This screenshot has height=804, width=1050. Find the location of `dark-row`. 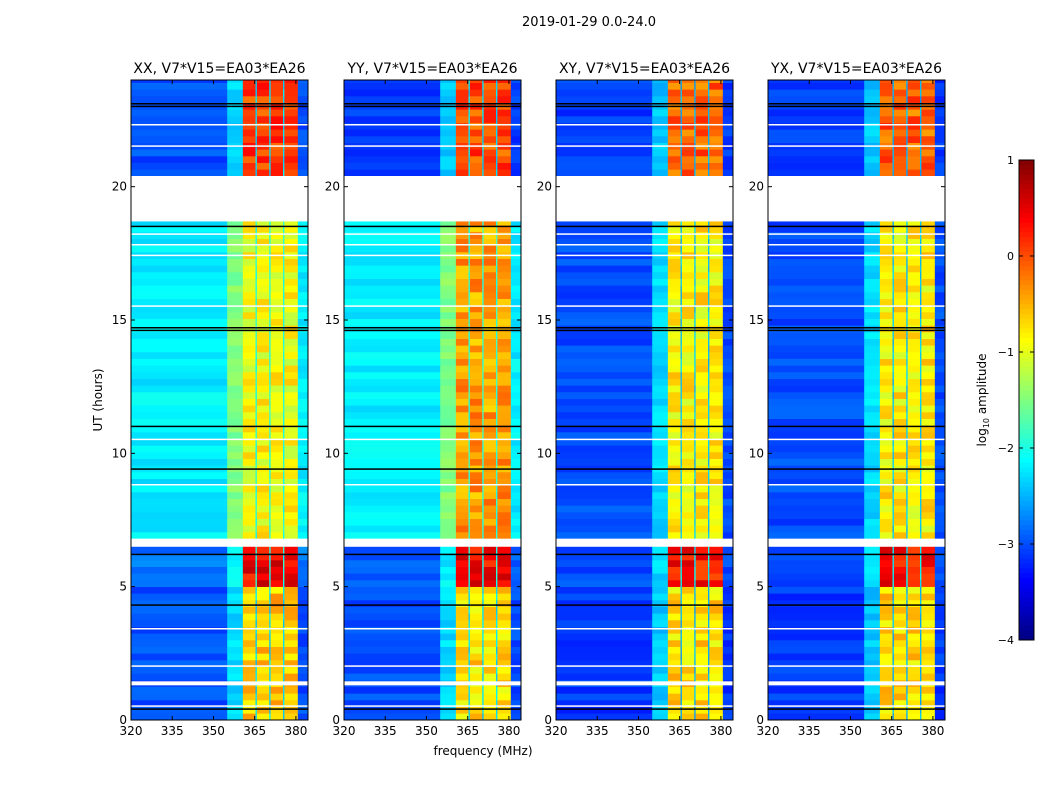

dark-row is located at coordinates (644, 709).